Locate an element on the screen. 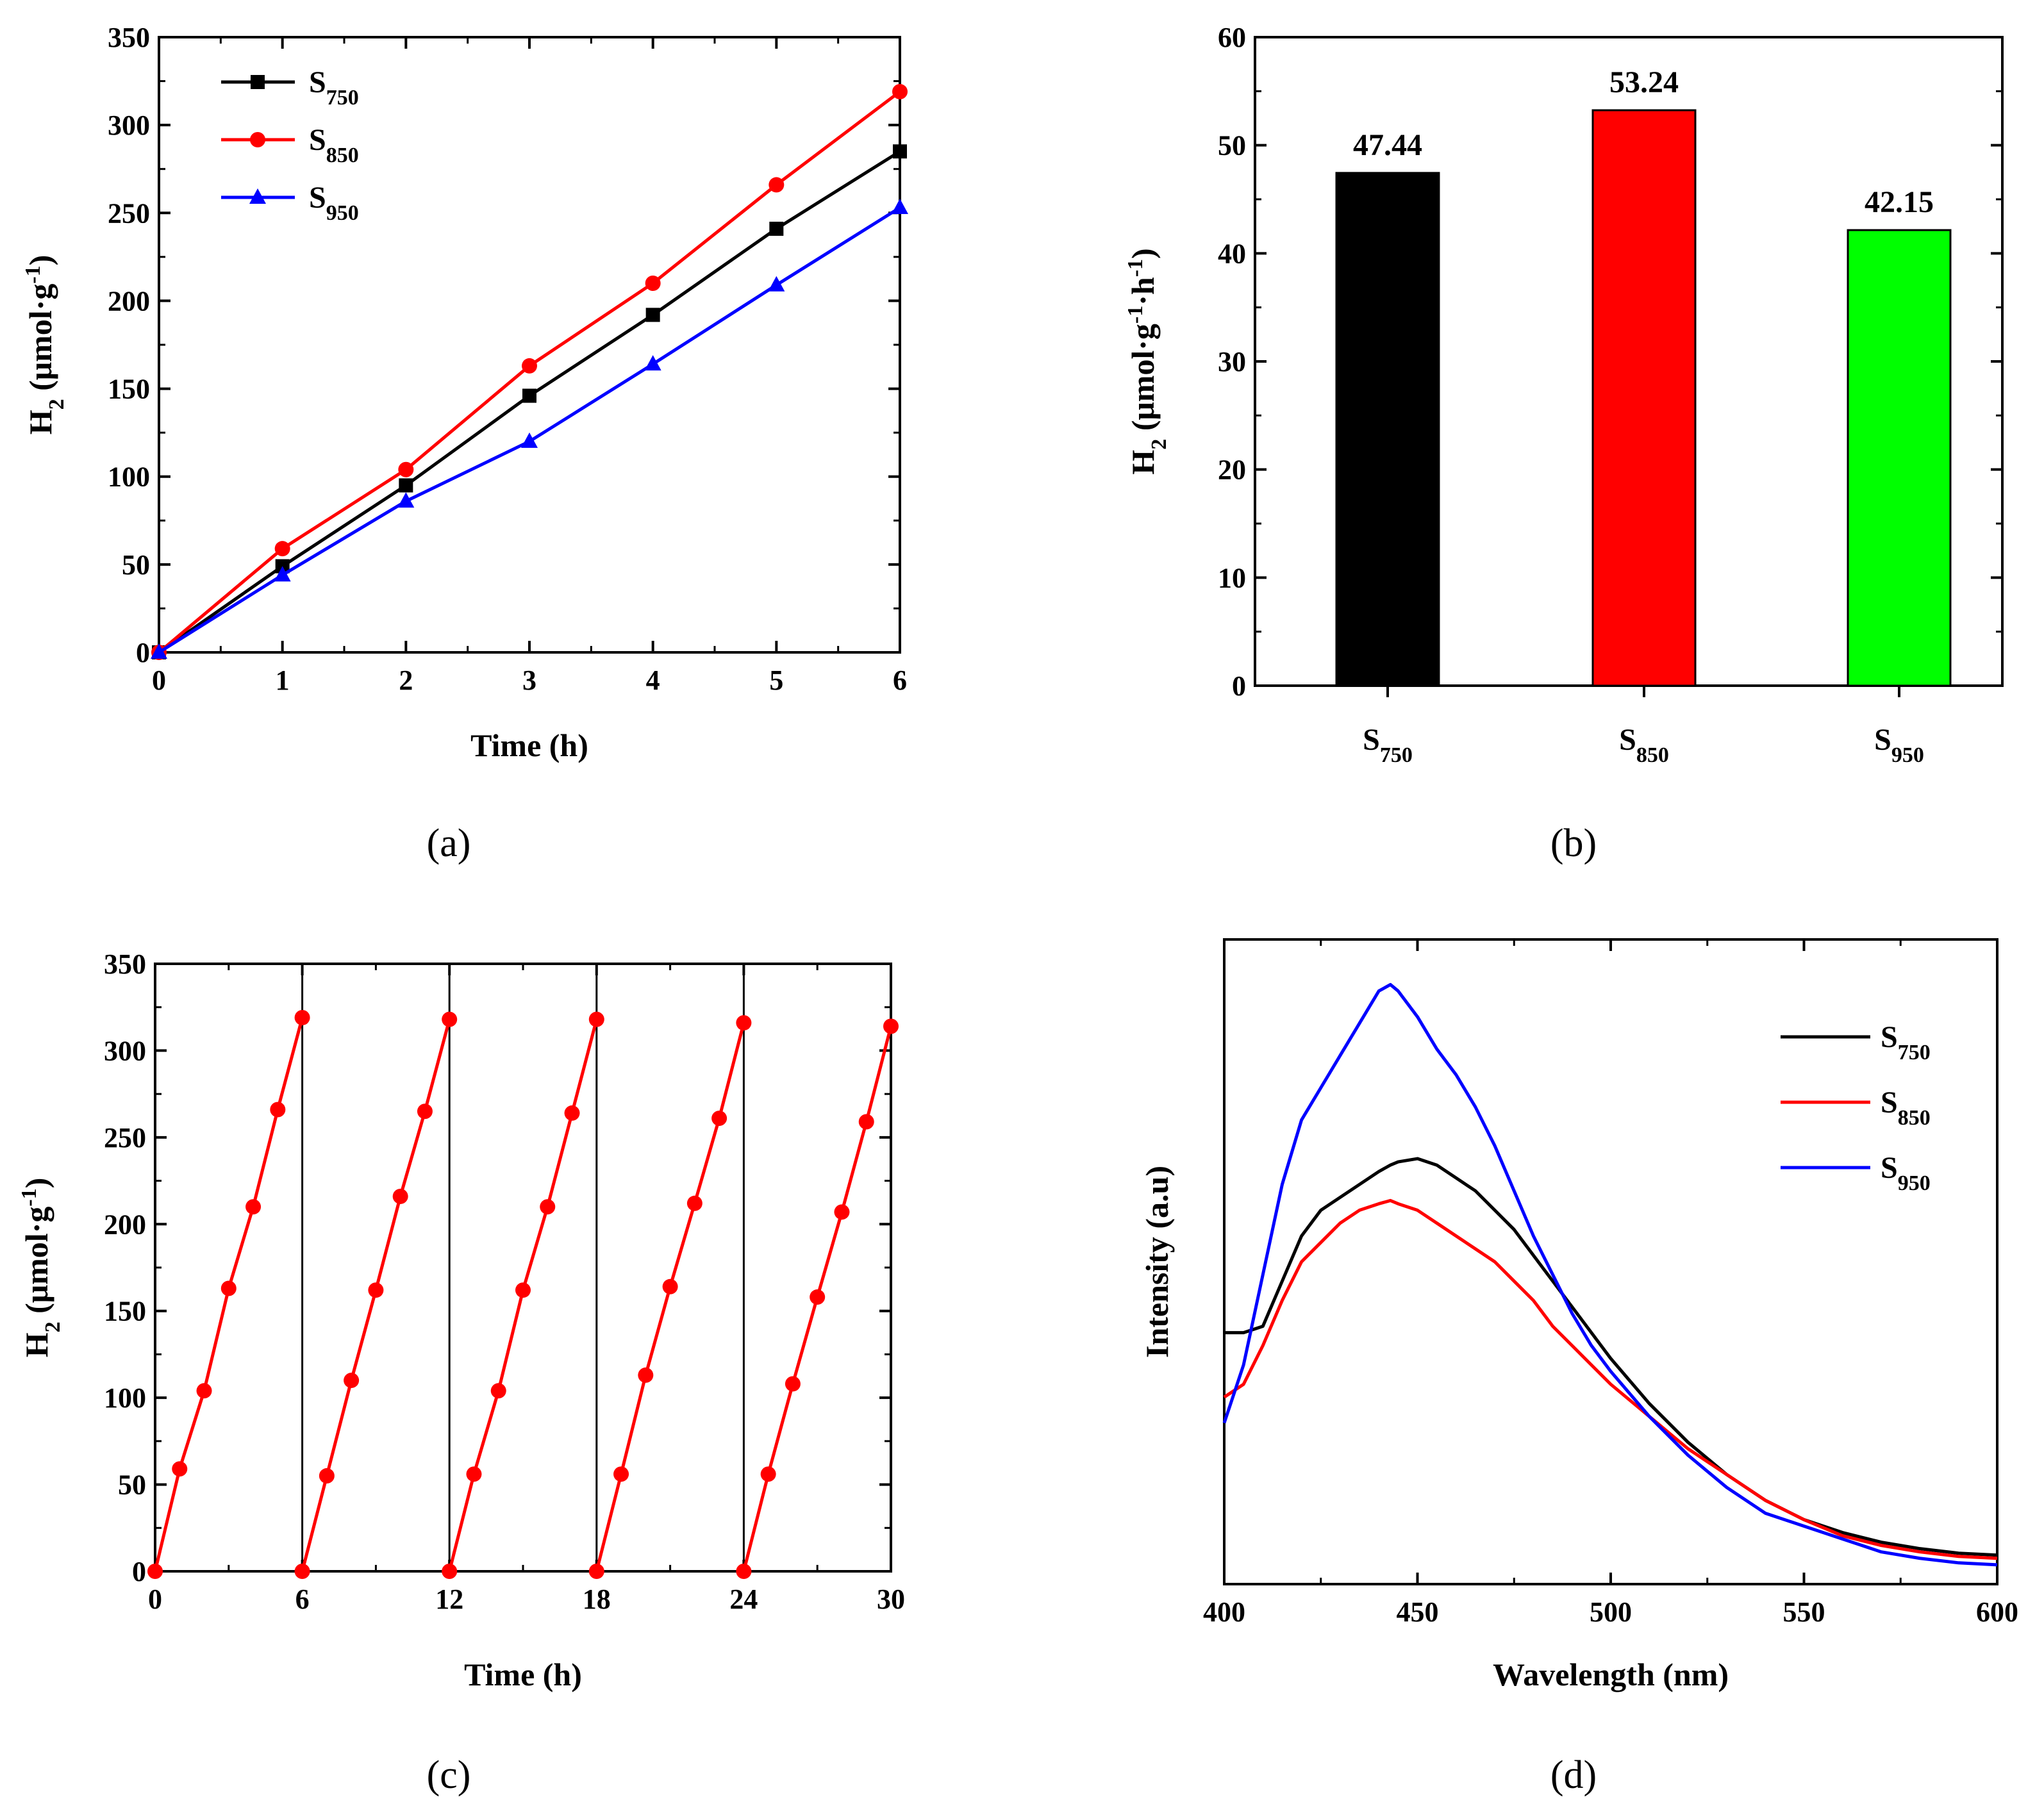  c-y-tick-label: 100 is located at coordinates (125, 1398).